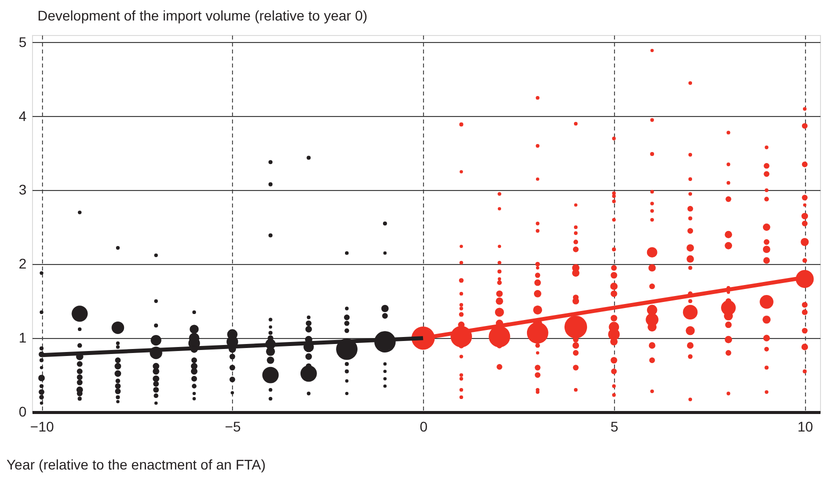 The image size is (824, 477). I want to click on x-tick-label: 10, so click(805, 426).